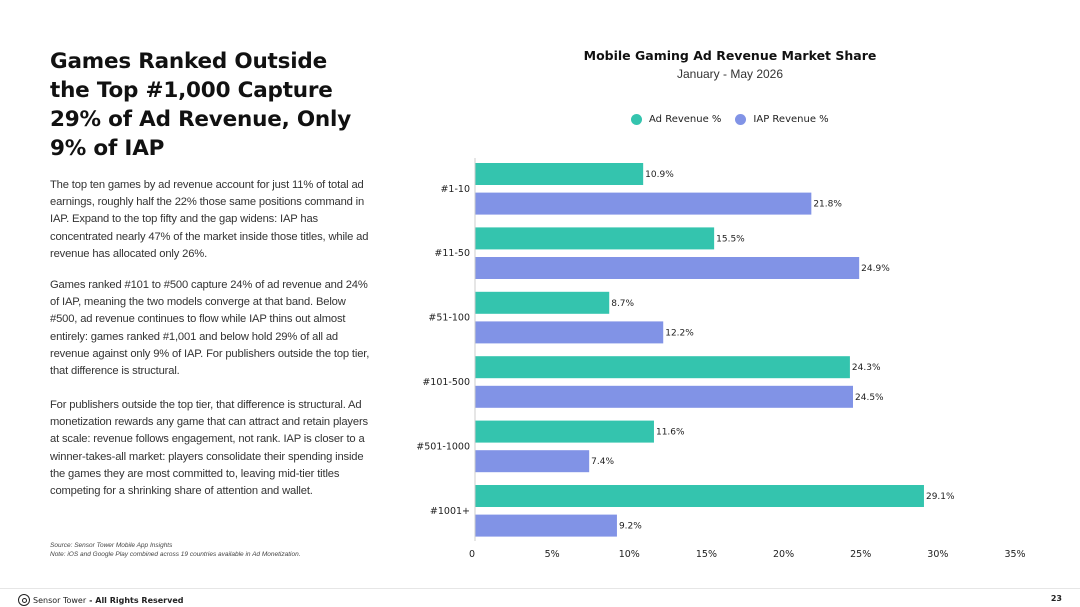 The width and height of the screenshot is (1080, 607). What do you see at coordinates (552, 554) in the screenshot?
I see `x-tick-label: 5%` at bounding box center [552, 554].